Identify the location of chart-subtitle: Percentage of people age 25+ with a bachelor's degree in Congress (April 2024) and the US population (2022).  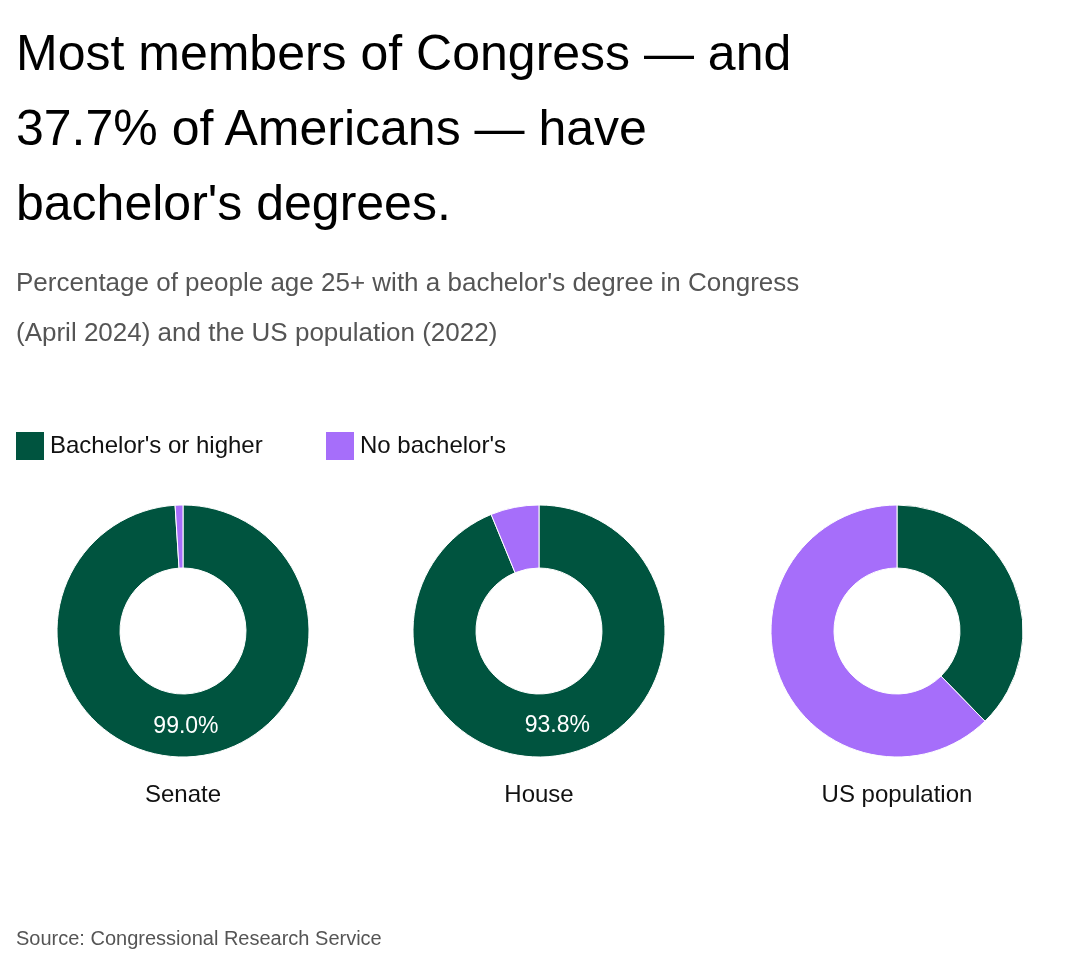
(408, 307).